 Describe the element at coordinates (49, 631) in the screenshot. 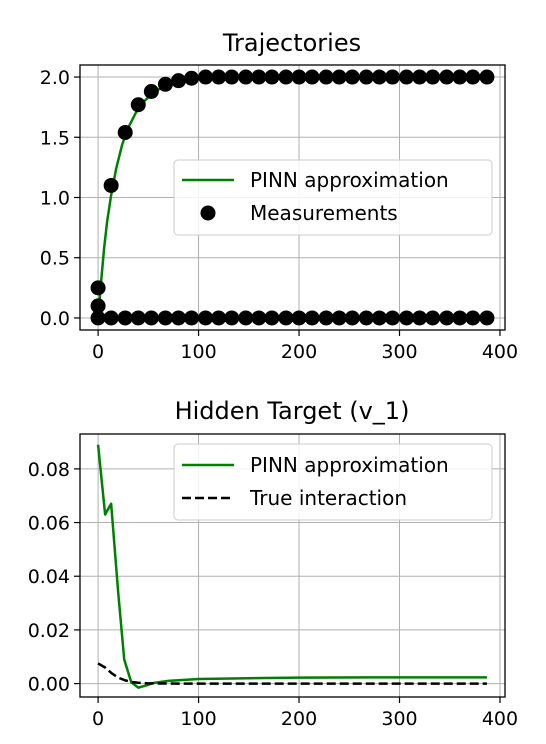

I see `y-tick-label: 0.02` at that location.